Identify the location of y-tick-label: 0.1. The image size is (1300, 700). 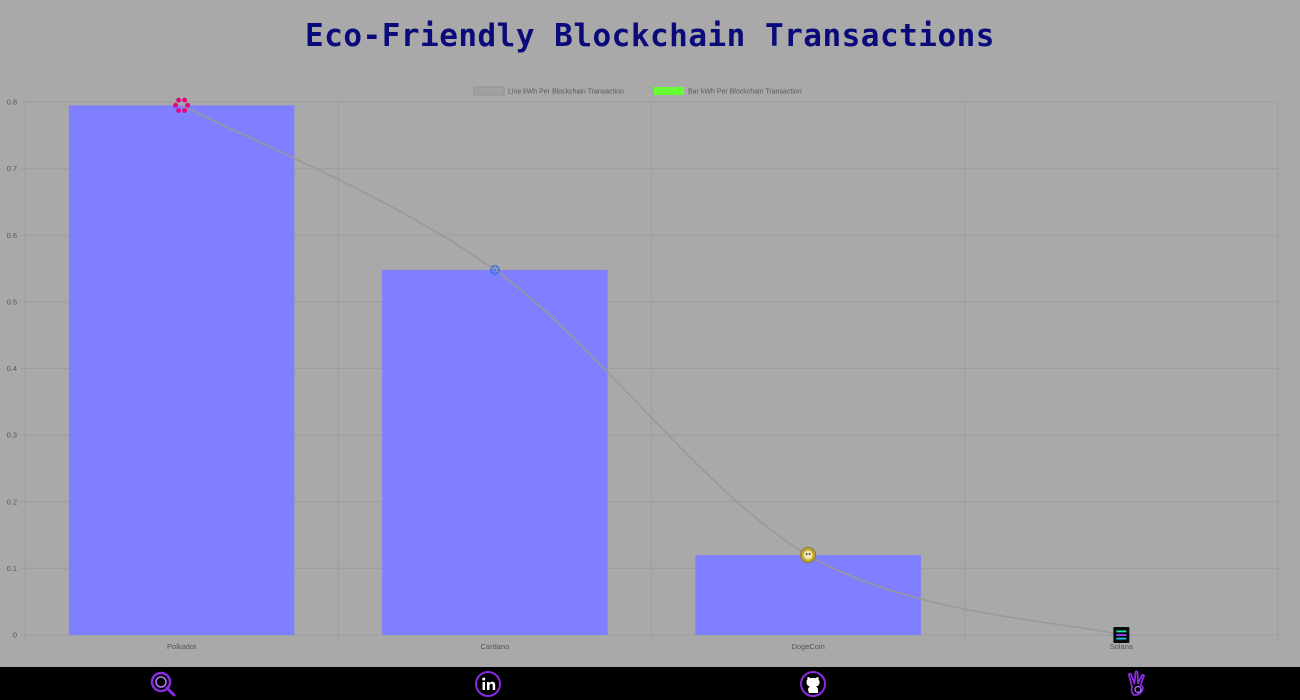
(12, 568).